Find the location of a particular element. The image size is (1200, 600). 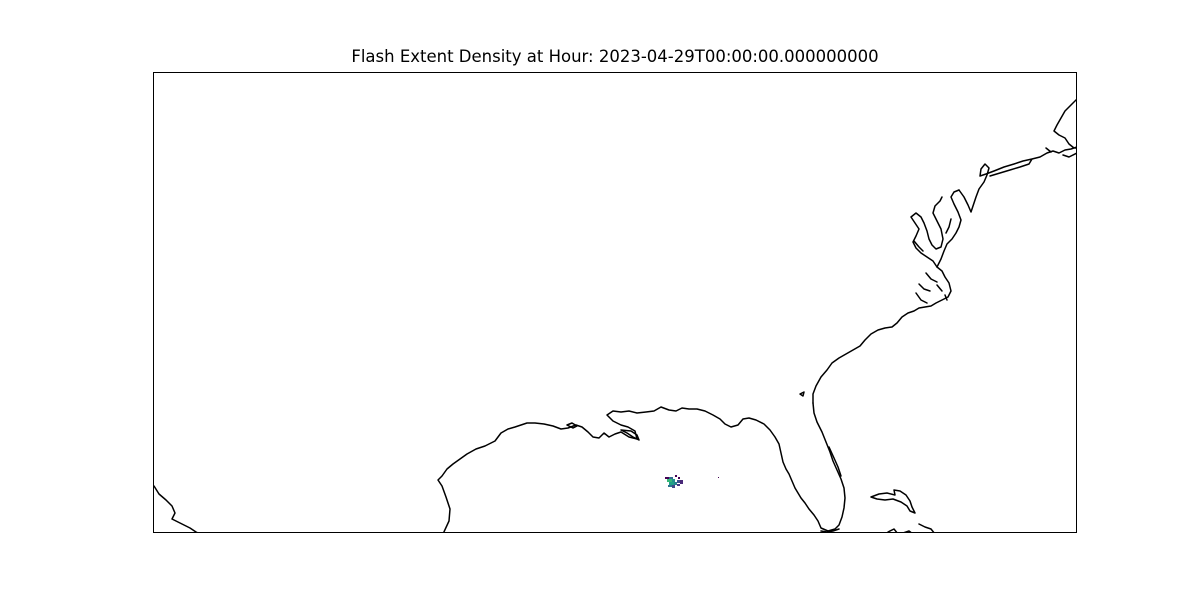

outer-banks-coastline is located at coordinates (931, 288).